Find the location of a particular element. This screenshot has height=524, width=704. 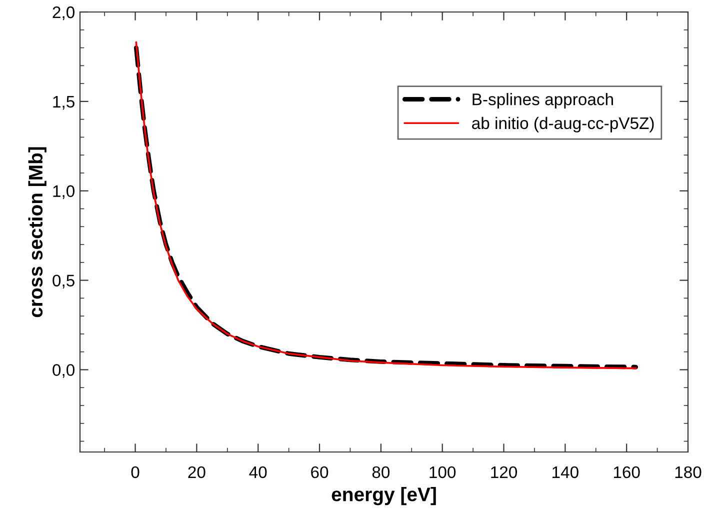

x-tick-label: 40 is located at coordinates (258, 472).